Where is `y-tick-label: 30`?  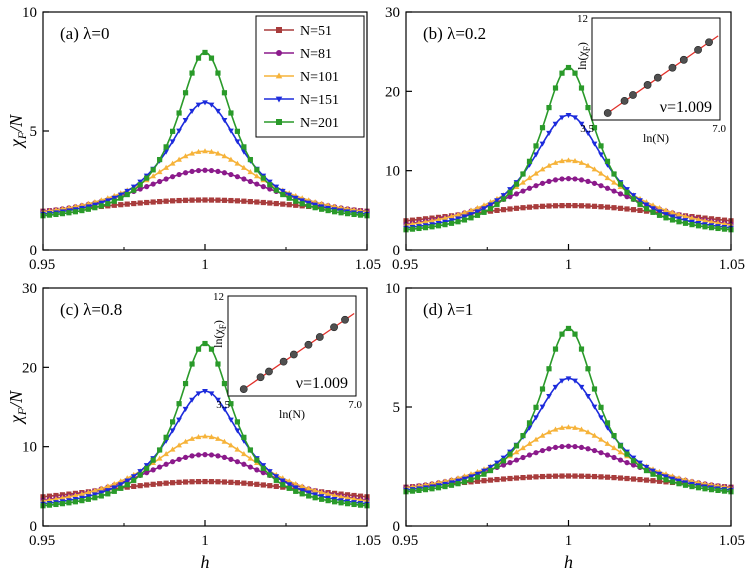
y-tick-label: 30 is located at coordinates (392, 13).